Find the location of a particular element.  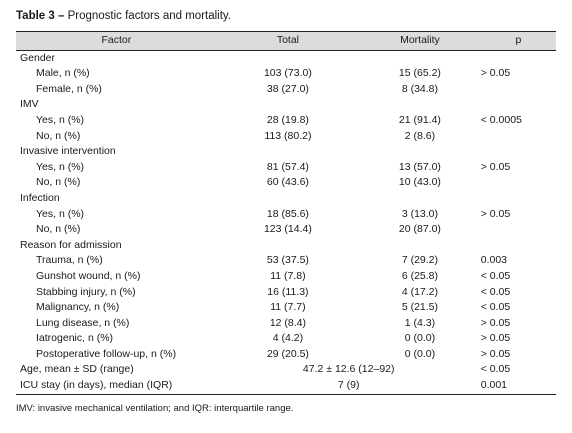

table-row: Malignancy, n (%) 11 (7.7) 5 (21.5) < 0.05 is located at coordinates (286, 308).